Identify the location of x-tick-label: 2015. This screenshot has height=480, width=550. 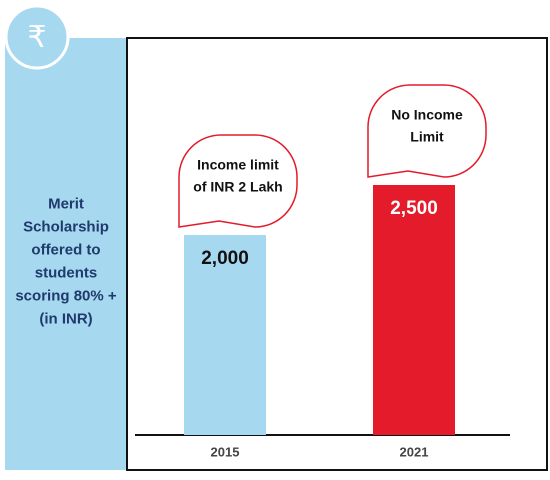
(225, 451).